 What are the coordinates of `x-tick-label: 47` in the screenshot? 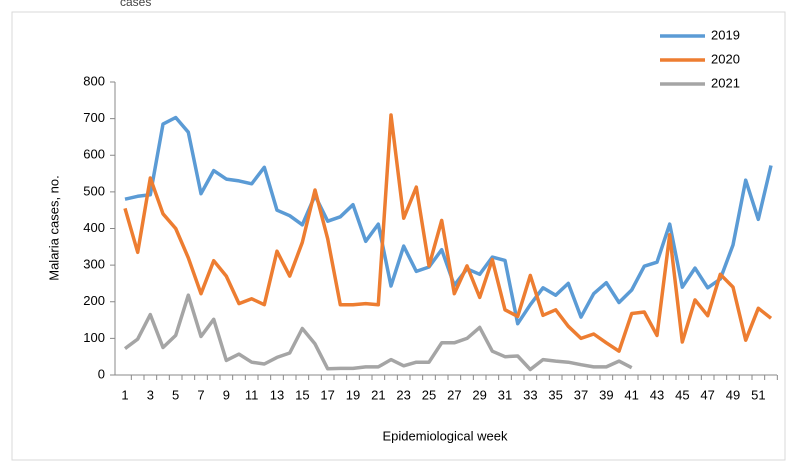 It's located at (707, 394).